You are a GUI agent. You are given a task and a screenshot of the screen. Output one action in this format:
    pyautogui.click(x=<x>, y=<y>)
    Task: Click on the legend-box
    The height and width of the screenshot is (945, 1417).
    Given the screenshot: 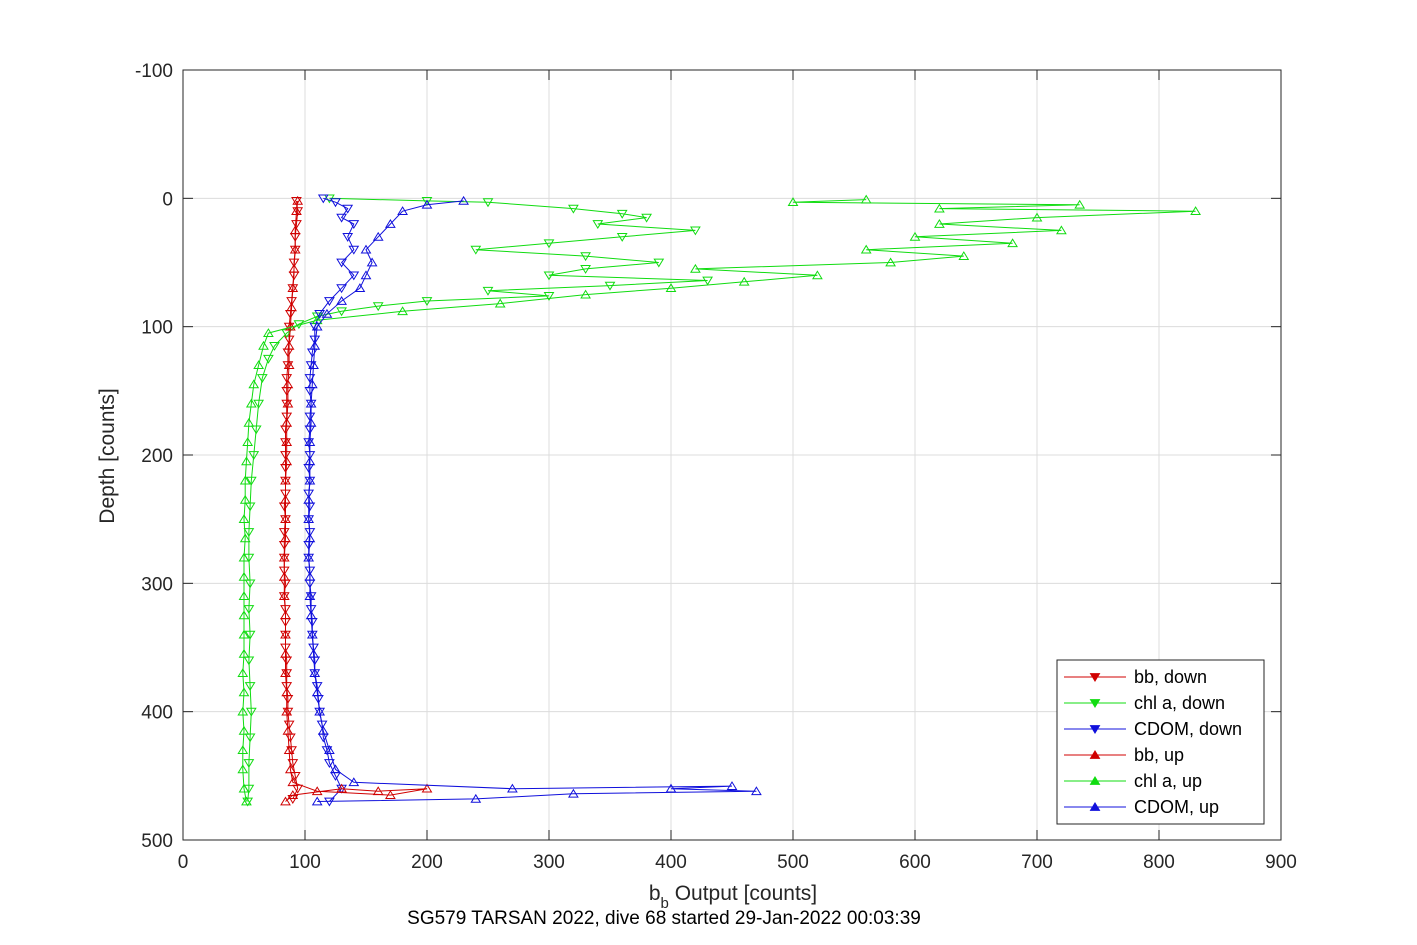 What is the action you would take?
    pyautogui.click(x=1160, y=742)
    